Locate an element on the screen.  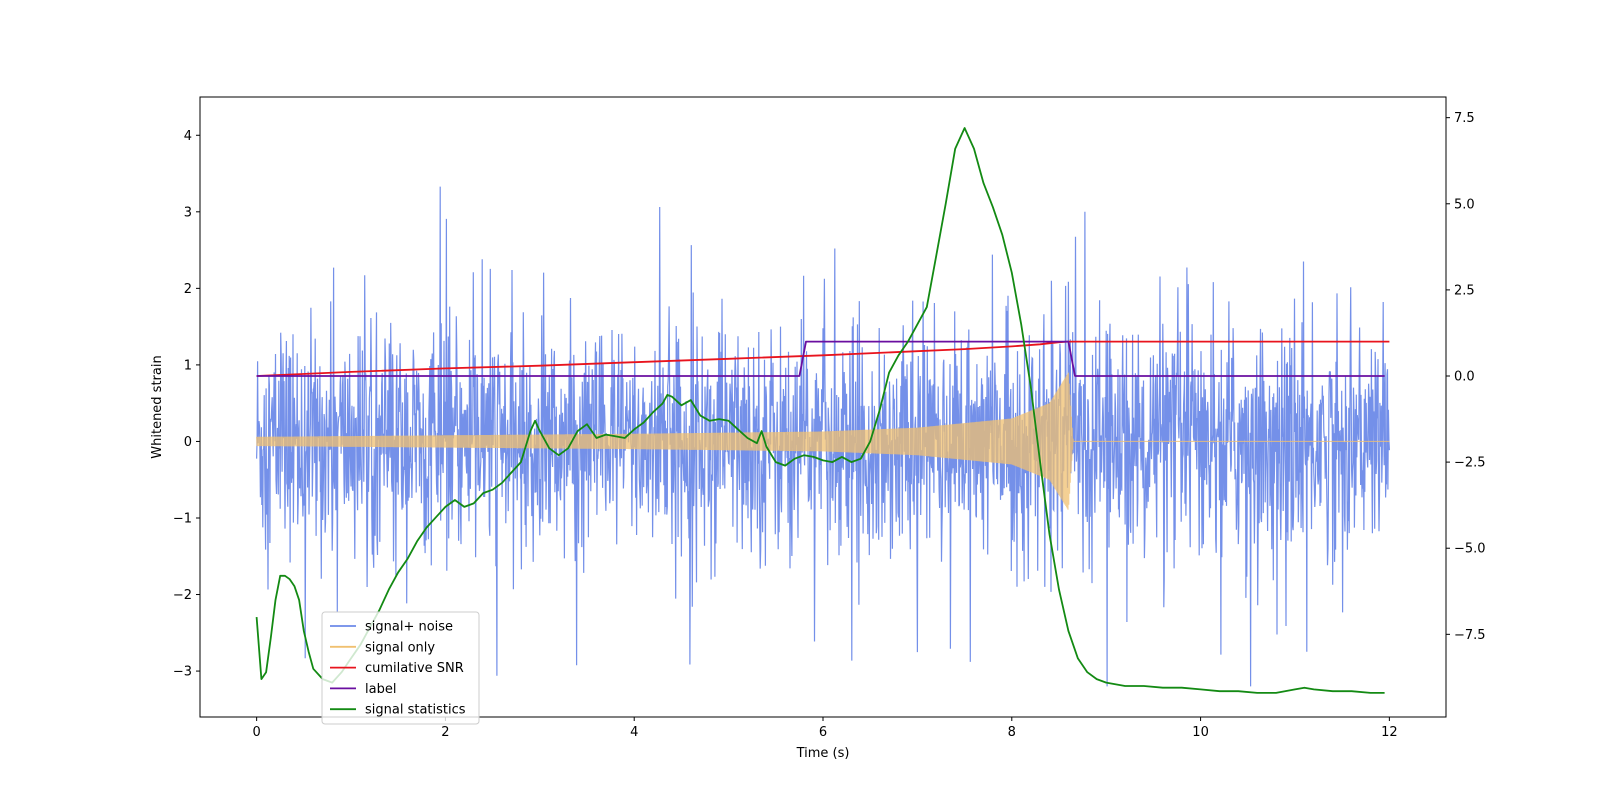
x-tick-label: 4 is located at coordinates (634, 732).